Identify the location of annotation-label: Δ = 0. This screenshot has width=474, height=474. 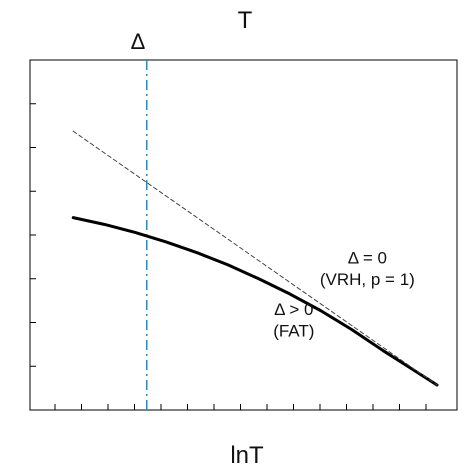
(367, 258).